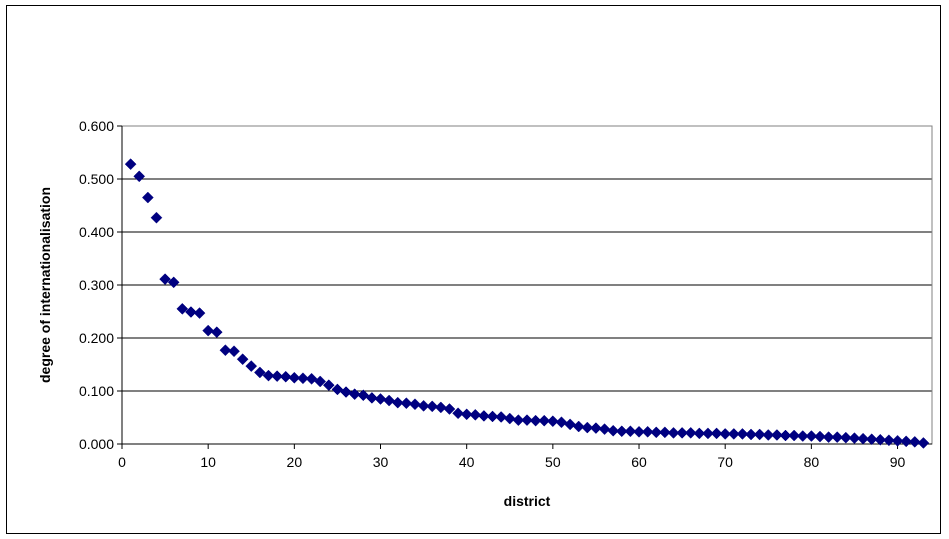 The image size is (949, 539). Describe the element at coordinates (96, 391) in the screenshot. I see `y-tick-label: 0.100` at that location.